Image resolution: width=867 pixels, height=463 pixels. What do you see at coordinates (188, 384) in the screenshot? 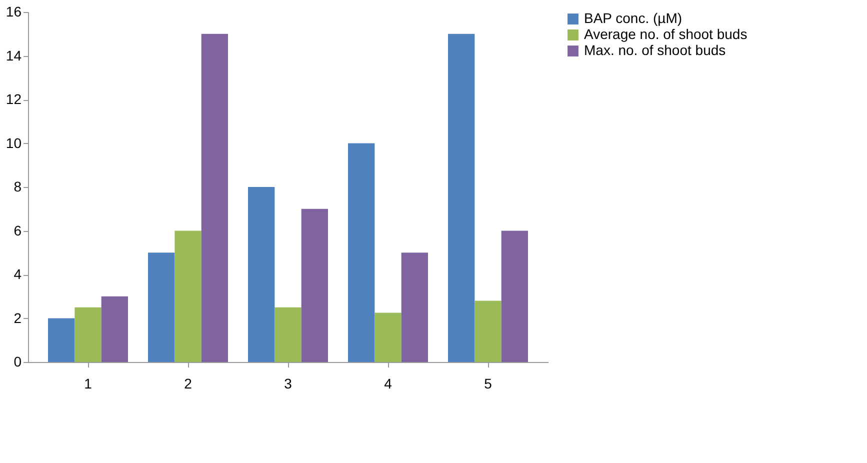
I see `x-tick-label: 2` at bounding box center [188, 384].